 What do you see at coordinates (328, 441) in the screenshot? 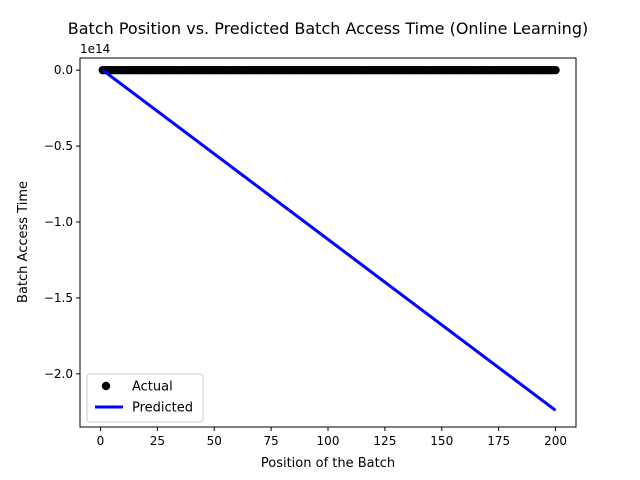
I see `x-tick-label: 100` at bounding box center [328, 441].